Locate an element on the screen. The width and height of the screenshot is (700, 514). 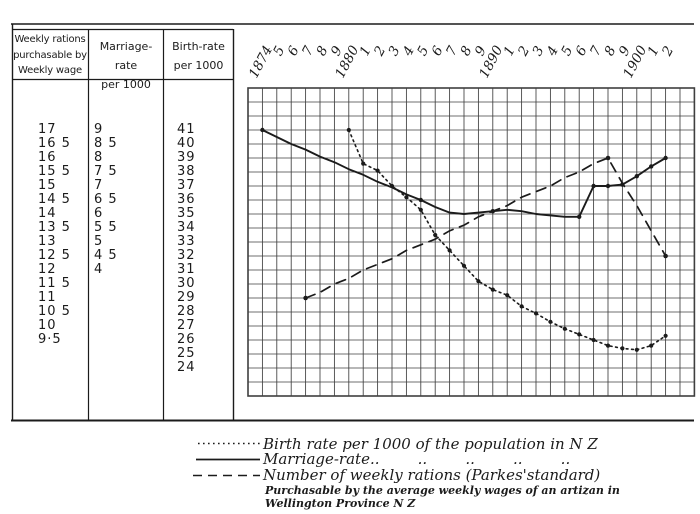
birth-value: 38 is located at coordinates (186, 171).